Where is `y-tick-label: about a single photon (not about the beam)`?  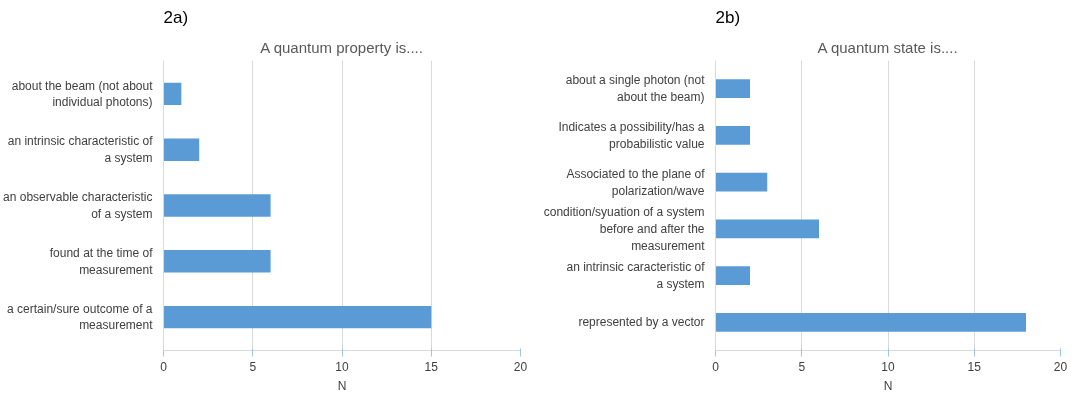 y-tick-label: about a single photon (not about the beam) is located at coordinates (635, 88).